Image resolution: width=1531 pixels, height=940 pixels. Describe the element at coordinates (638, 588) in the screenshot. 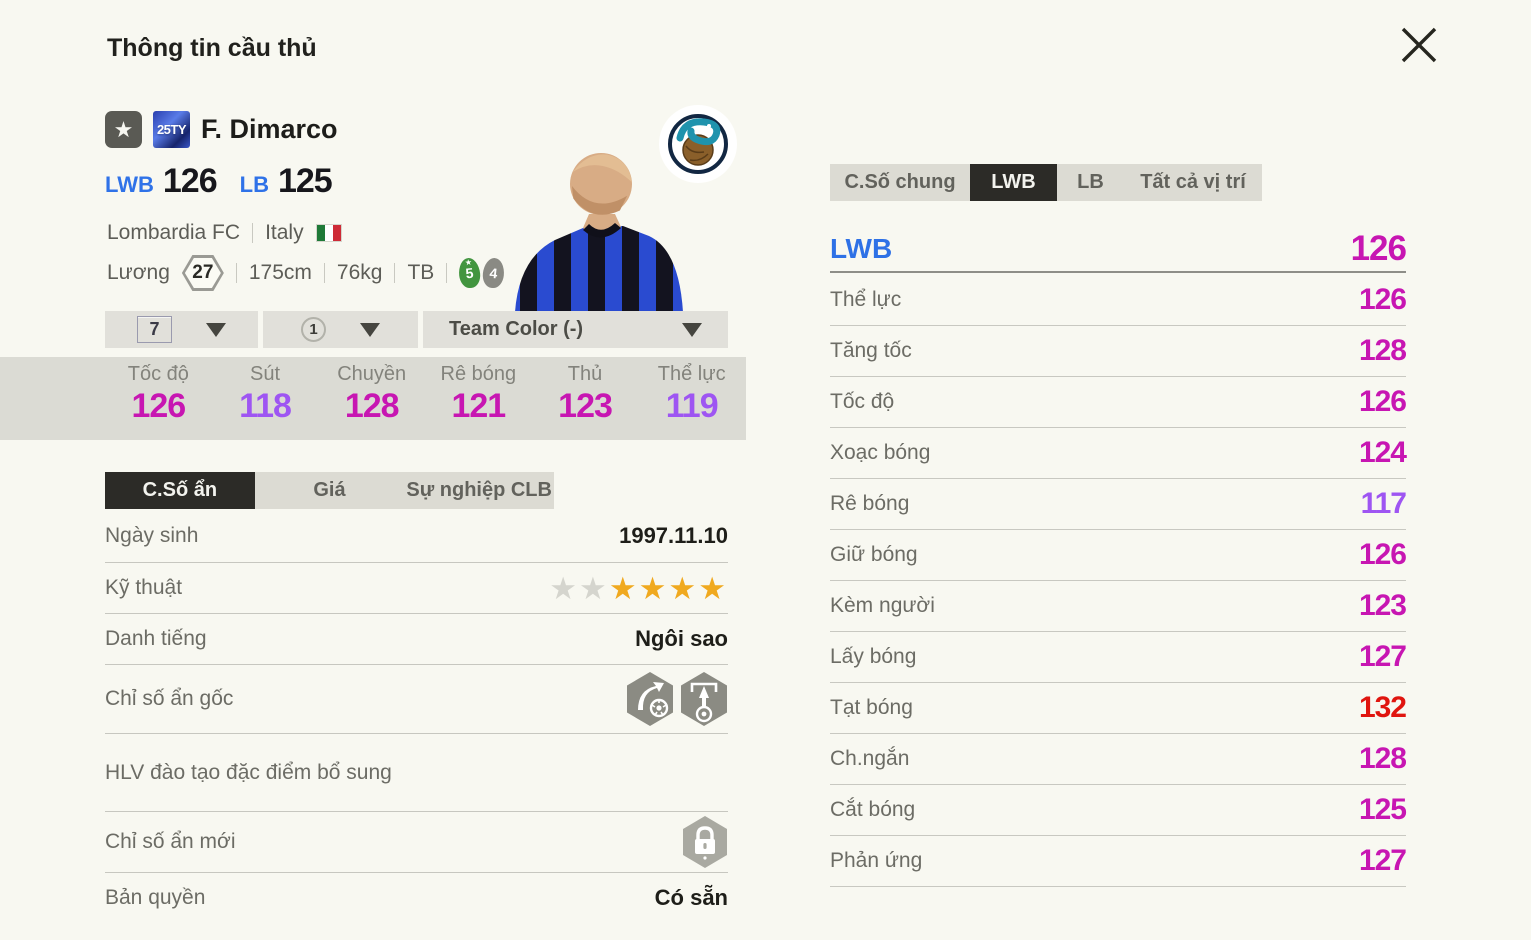

I see `skill-stars: ★★★★★★` at that location.